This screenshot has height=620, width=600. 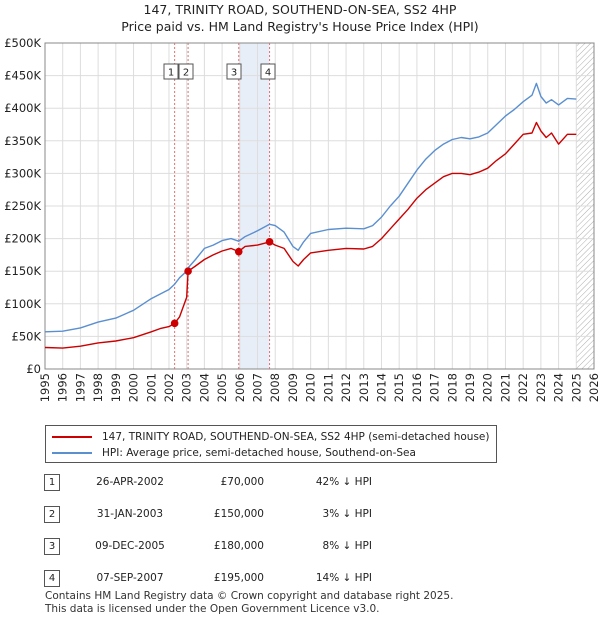 I want to click on x-tick-label: 2009, so click(x=293, y=387).